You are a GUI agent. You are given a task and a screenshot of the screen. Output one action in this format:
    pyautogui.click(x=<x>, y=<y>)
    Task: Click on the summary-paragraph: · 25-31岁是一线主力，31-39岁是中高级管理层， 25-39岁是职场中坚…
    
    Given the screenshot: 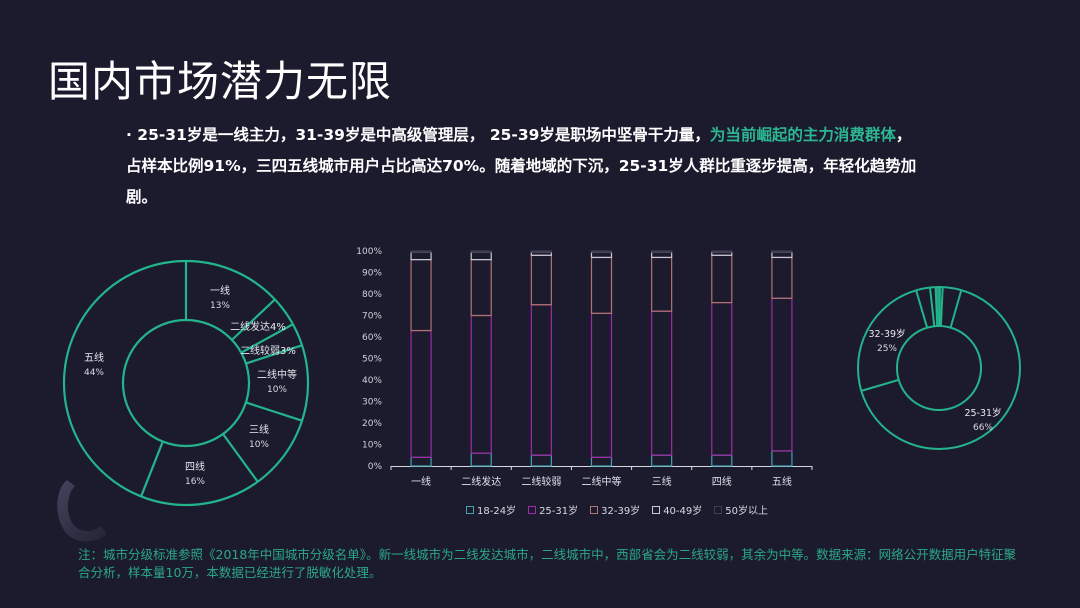 What is the action you would take?
    pyautogui.click(x=526, y=166)
    